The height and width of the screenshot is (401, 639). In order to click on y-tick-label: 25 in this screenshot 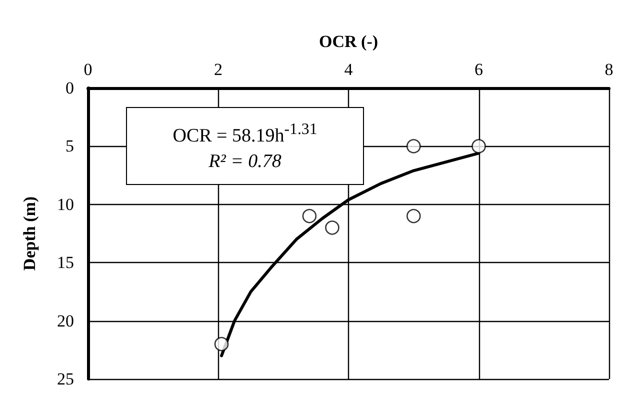, I will do `click(65, 379)`.